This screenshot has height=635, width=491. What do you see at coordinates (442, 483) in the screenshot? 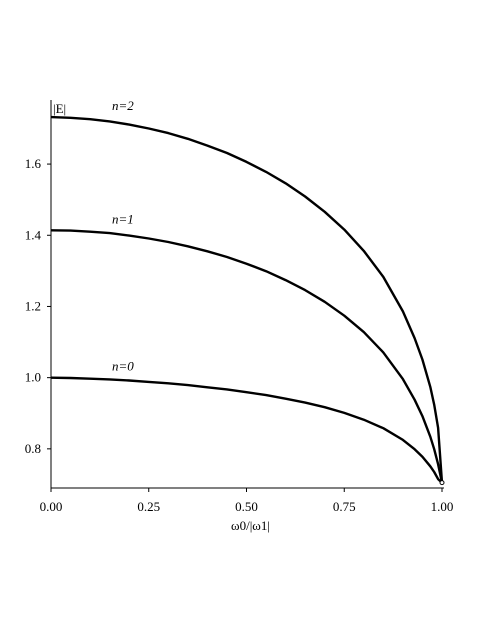
I see `endpoint-marker` at bounding box center [442, 483].